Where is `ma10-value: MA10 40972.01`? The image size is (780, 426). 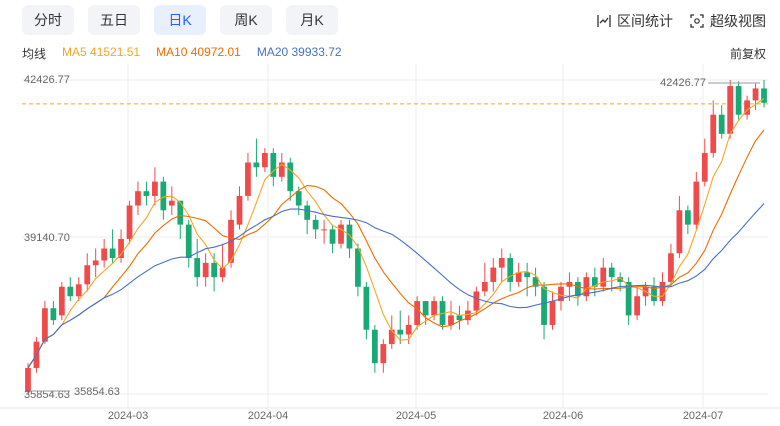 ma10-value: MA10 40972.01 is located at coordinates (198, 52).